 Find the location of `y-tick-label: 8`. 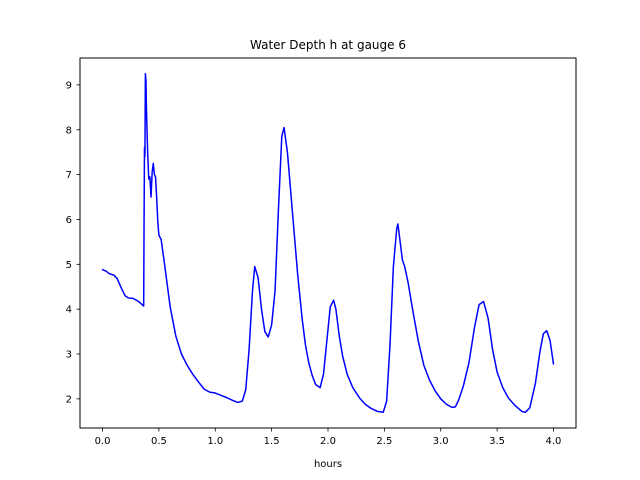

y-tick-label: 8 is located at coordinates (69, 130).